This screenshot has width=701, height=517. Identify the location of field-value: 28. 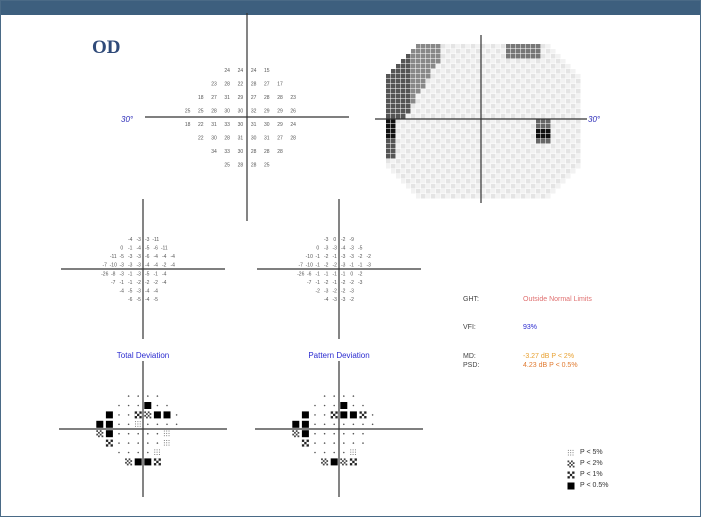
(254, 152).